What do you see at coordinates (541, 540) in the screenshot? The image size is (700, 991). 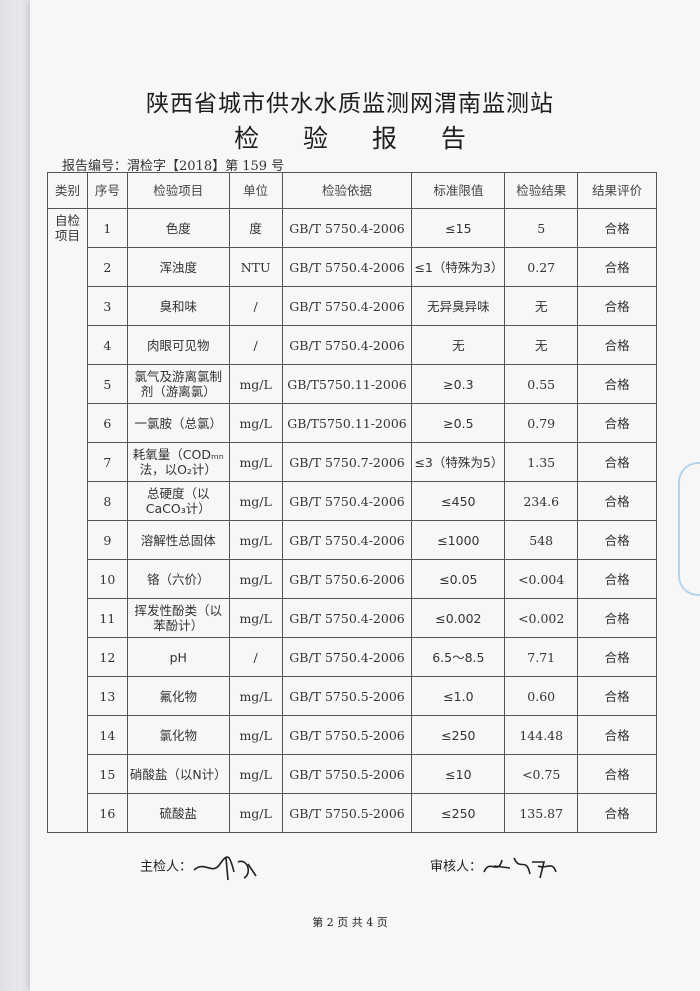 I see `table-cell: 548` at bounding box center [541, 540].